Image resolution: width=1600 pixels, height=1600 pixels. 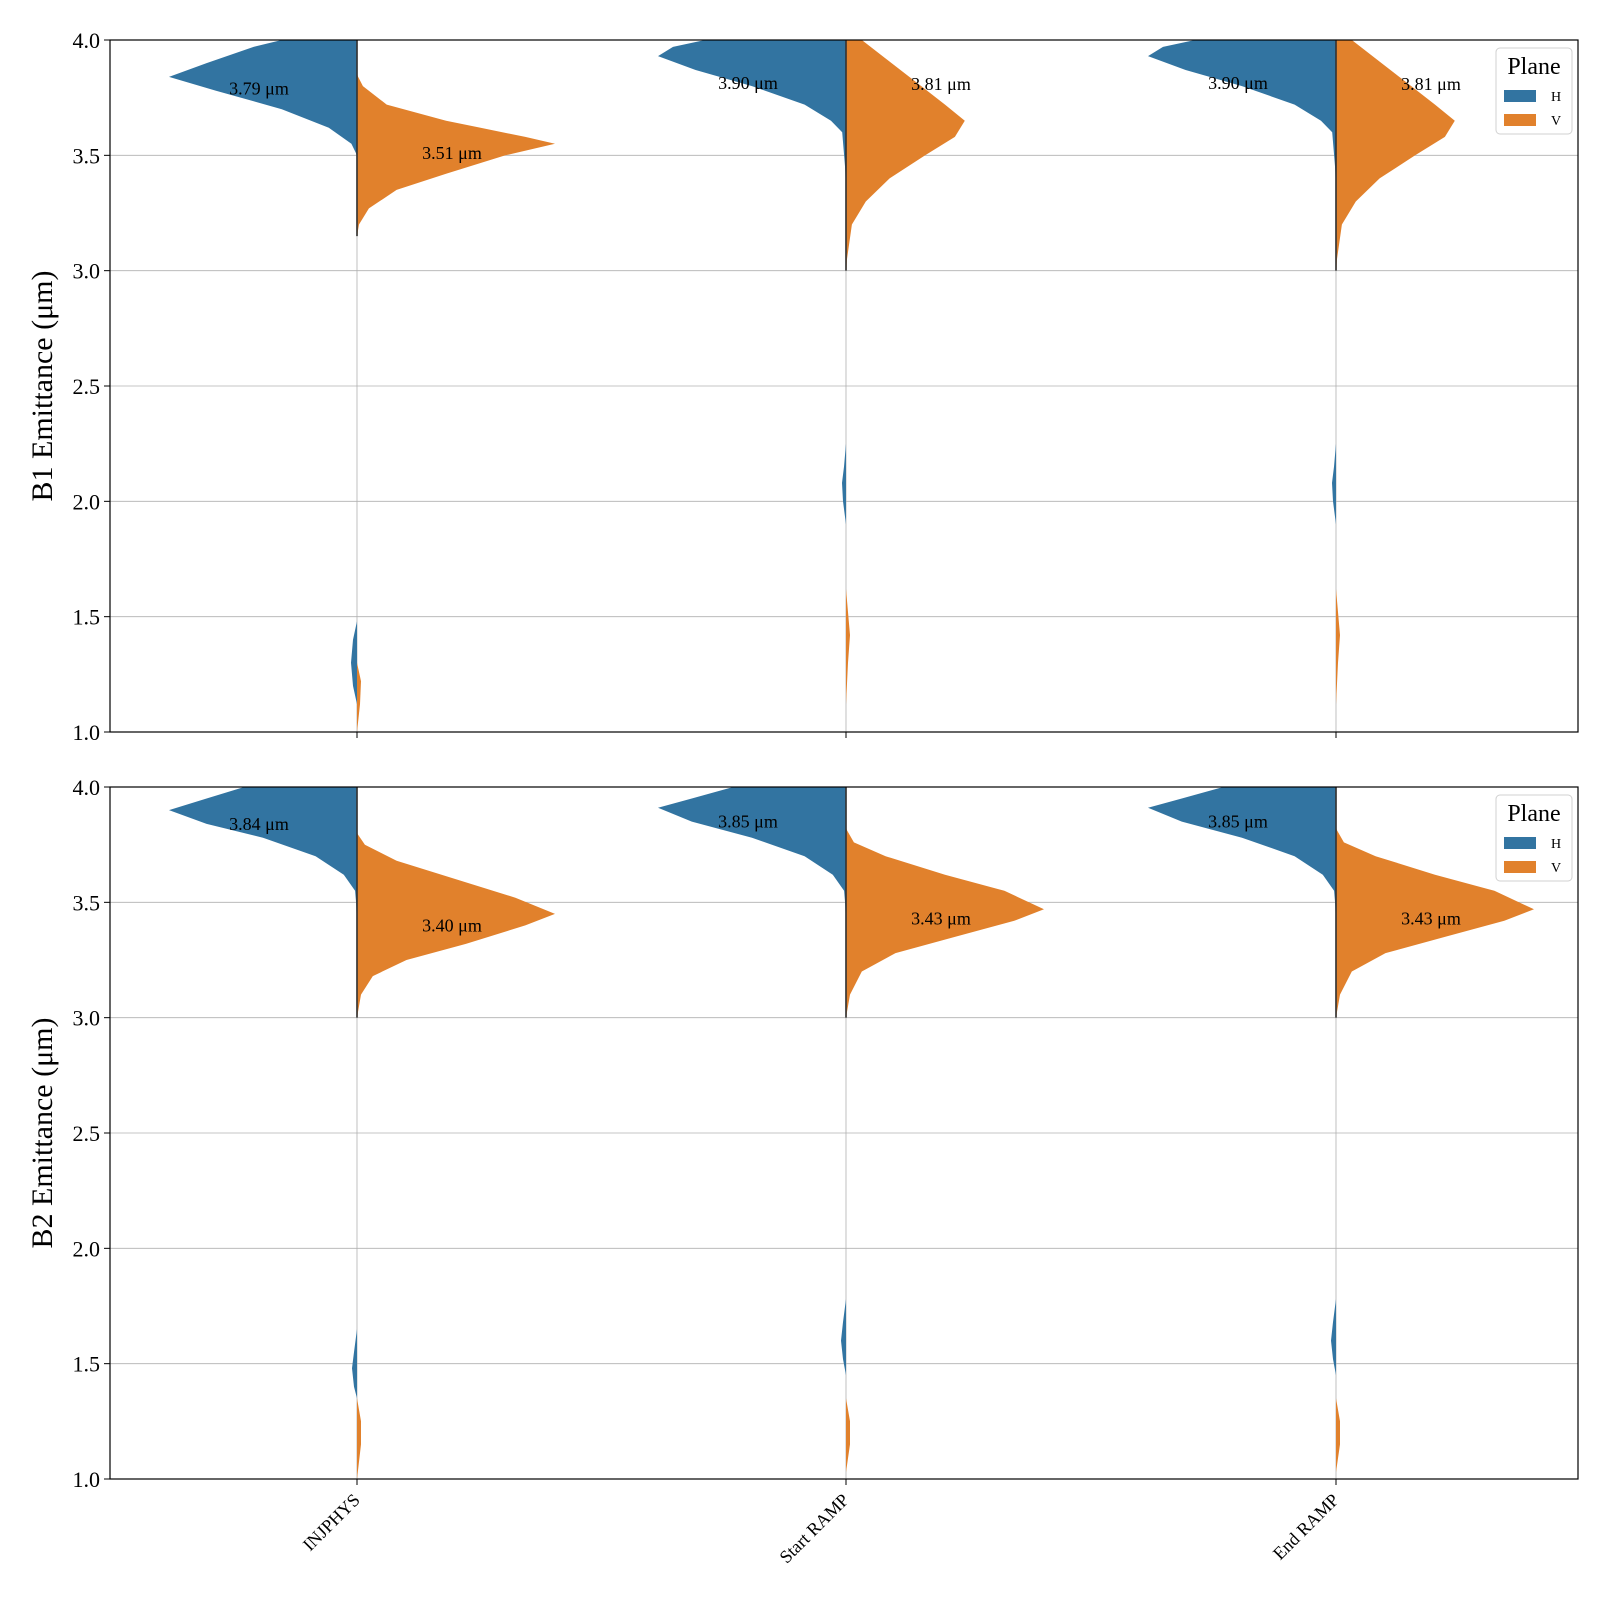 What do you see at coordinates (331, 1522) in the screenshot?
I see `x-tick-label: INJPHYS` at bounding box center [331, 1522].